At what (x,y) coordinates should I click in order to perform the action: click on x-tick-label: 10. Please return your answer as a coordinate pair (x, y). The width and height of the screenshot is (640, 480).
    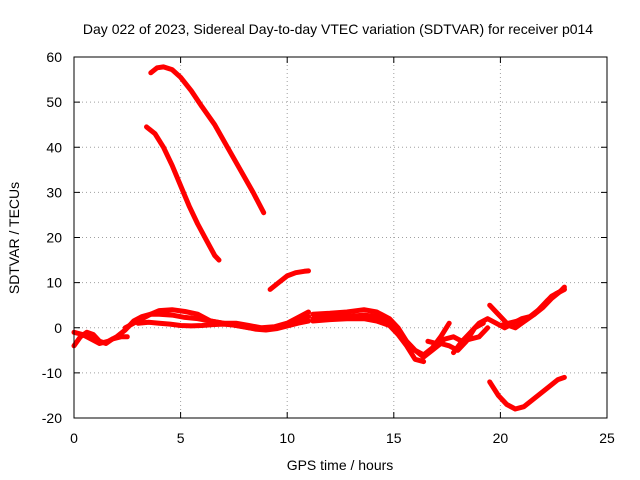
    Looking at the image, I should click on (287, 438).